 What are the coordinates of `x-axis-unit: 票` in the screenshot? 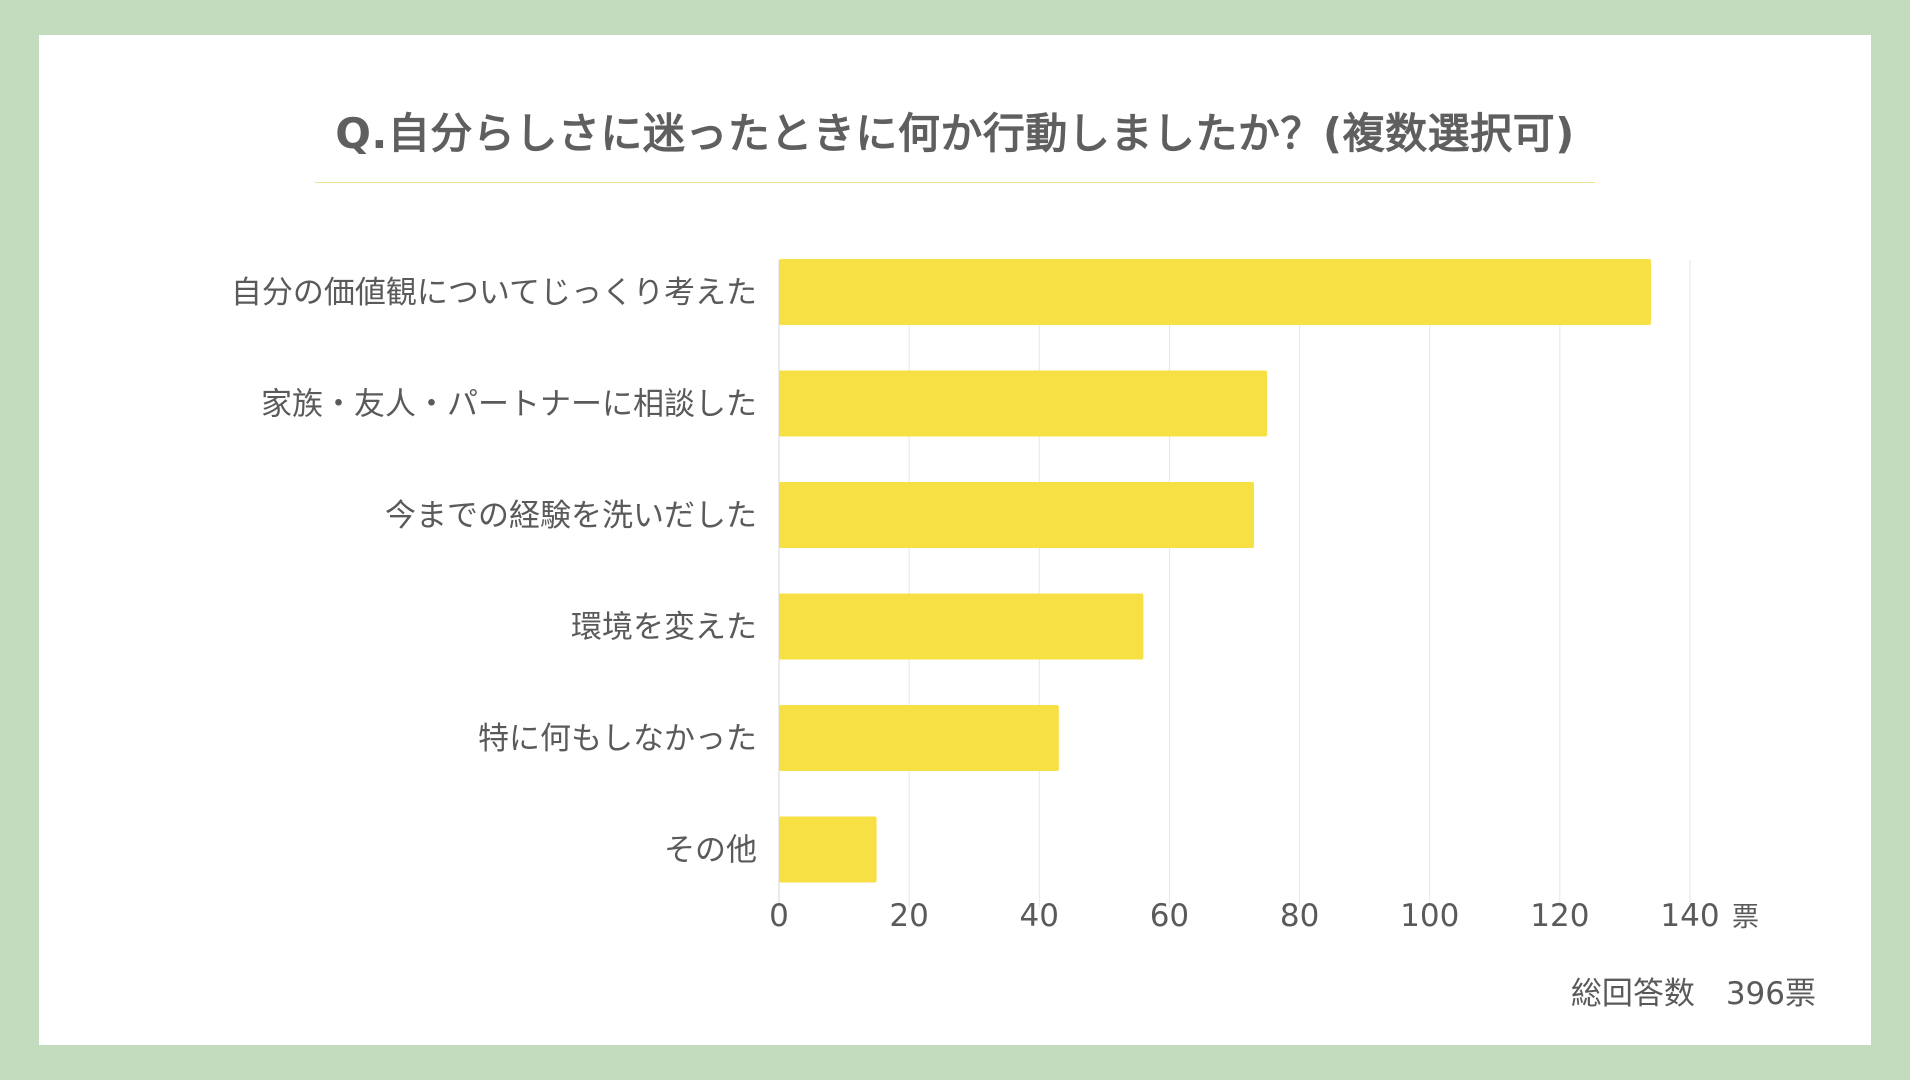 It's located at (1745, 917).